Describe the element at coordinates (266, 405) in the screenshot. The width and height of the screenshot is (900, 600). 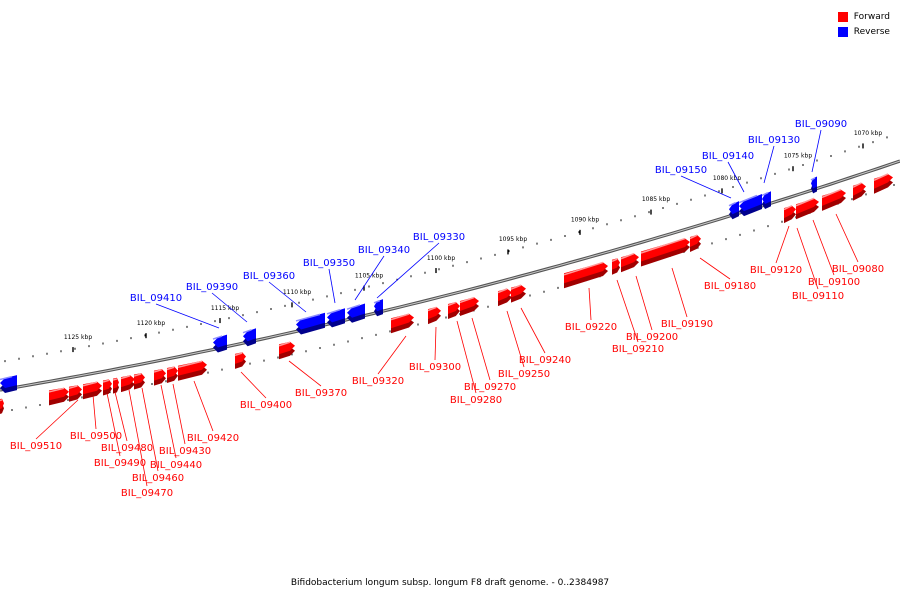
I see `gene-label-bil-09400: BIL_09400` at that location.